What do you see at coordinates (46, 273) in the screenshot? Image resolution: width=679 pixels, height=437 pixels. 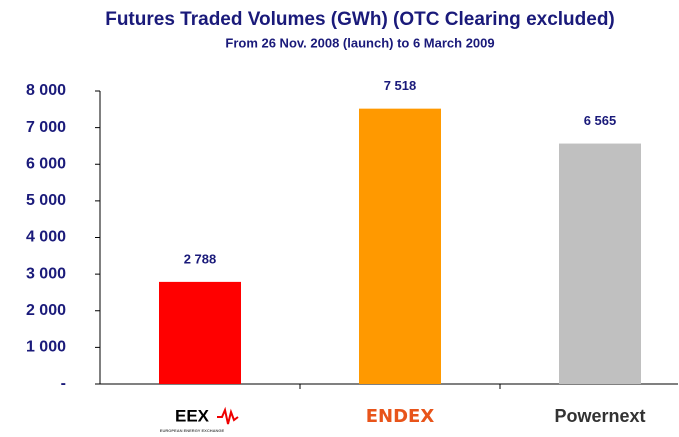 I see `y-tick-label: 3 000` at bounding box center [46, 273].